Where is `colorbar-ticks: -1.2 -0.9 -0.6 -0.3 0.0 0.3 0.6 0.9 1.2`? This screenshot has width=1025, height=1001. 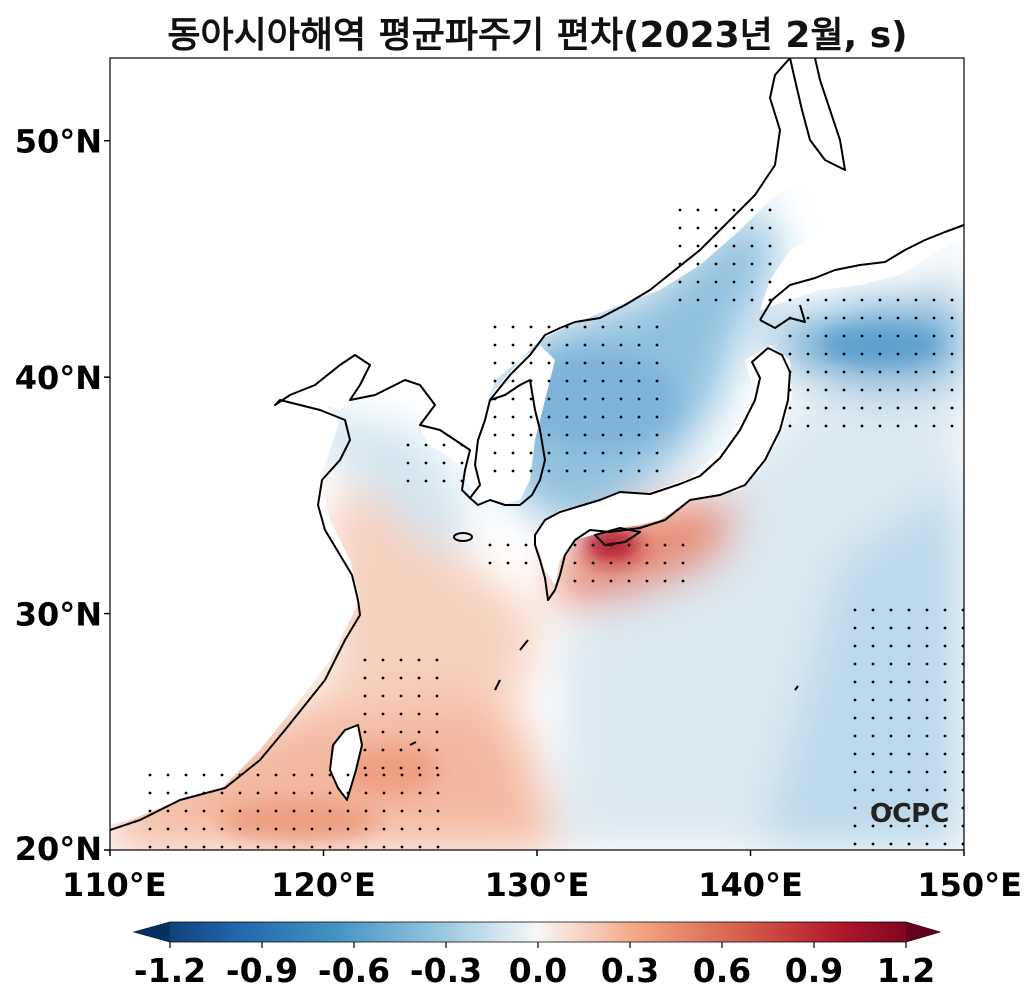 colorbar-ticks: -1.2 -0.9 -0.6 -0.3 0.0 0.3 0.6 0.9 1.2 is located at coordinates (534, 966).